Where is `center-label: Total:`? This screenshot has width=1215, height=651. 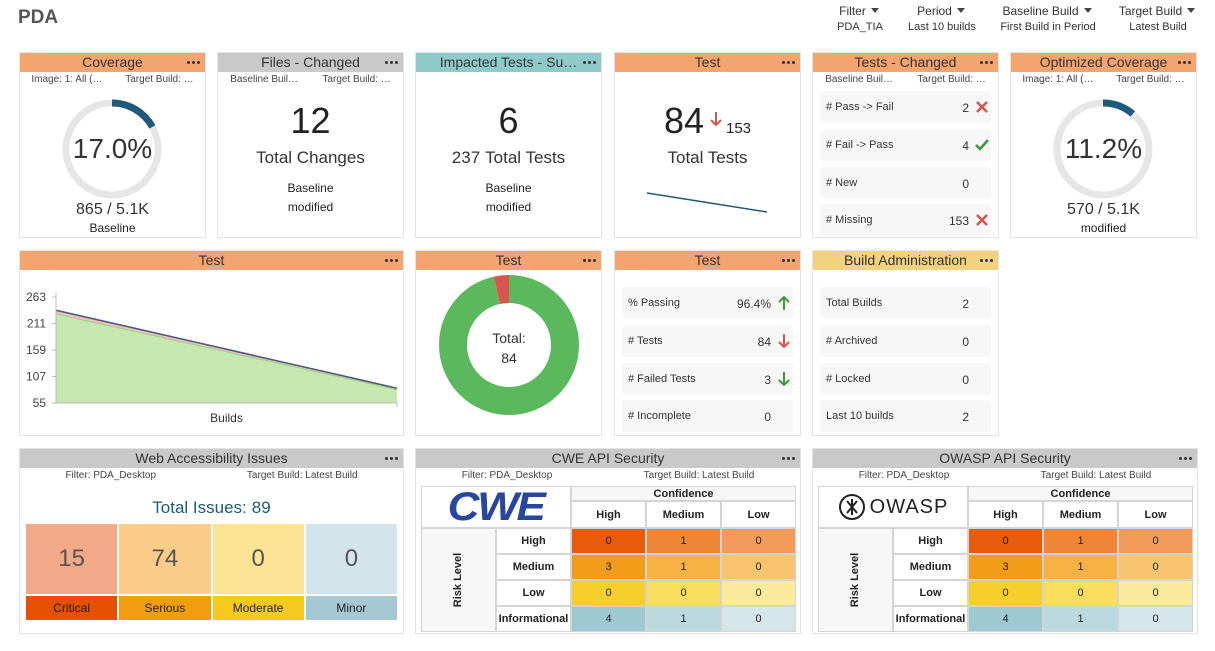 center-label: Total: is located at coordinates (508, 338).